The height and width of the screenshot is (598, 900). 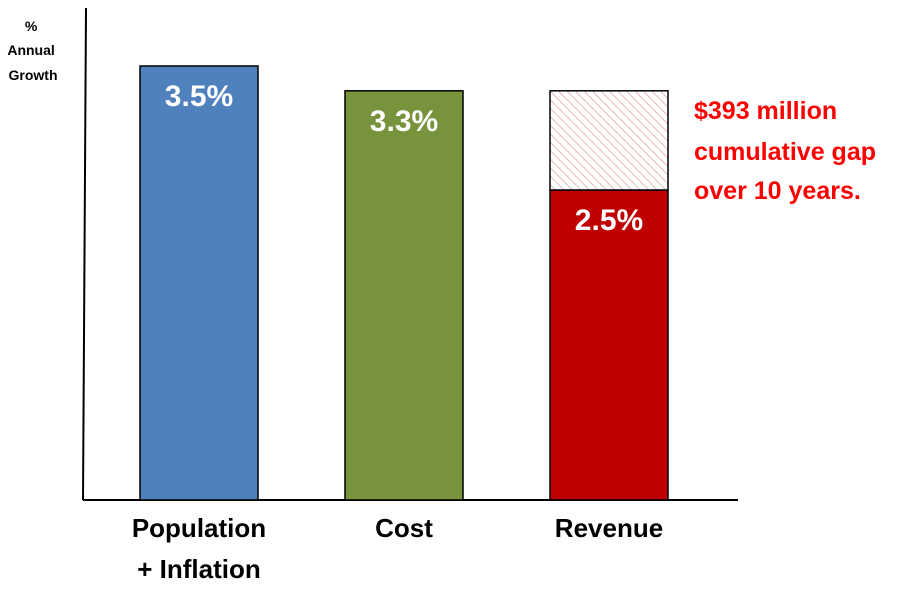 I want to click on gap-segment, so click(x=609, y=140).